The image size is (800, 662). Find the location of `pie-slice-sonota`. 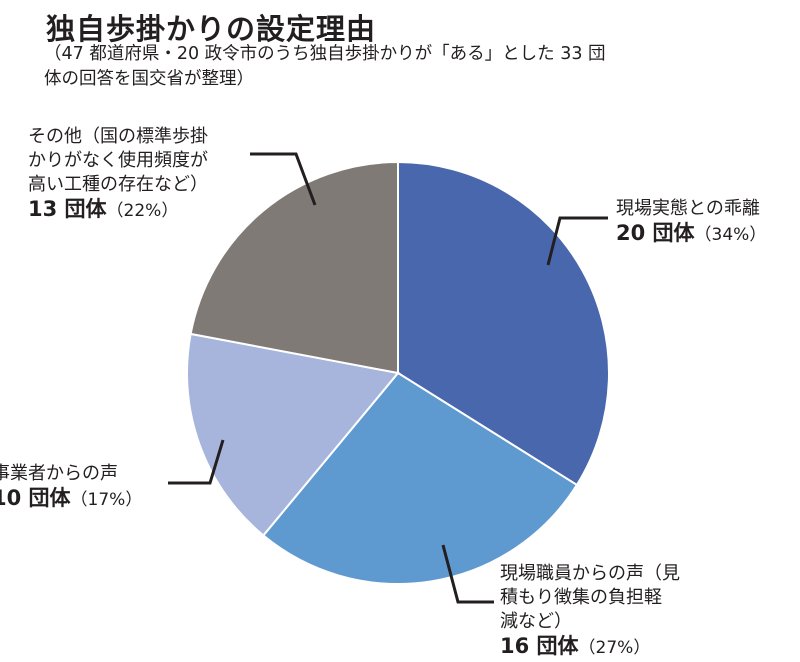

pie-slice-sonota is located at coordinates (294, 267).